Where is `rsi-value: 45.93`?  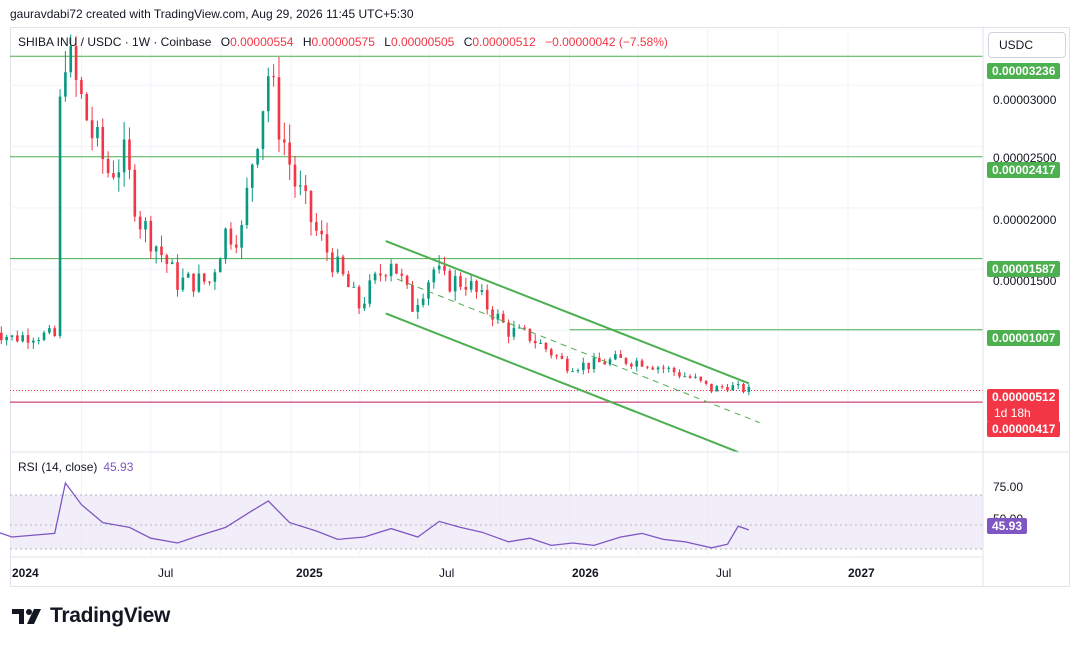 rsi-value: 45.93 is located at coordinates (118, 467).